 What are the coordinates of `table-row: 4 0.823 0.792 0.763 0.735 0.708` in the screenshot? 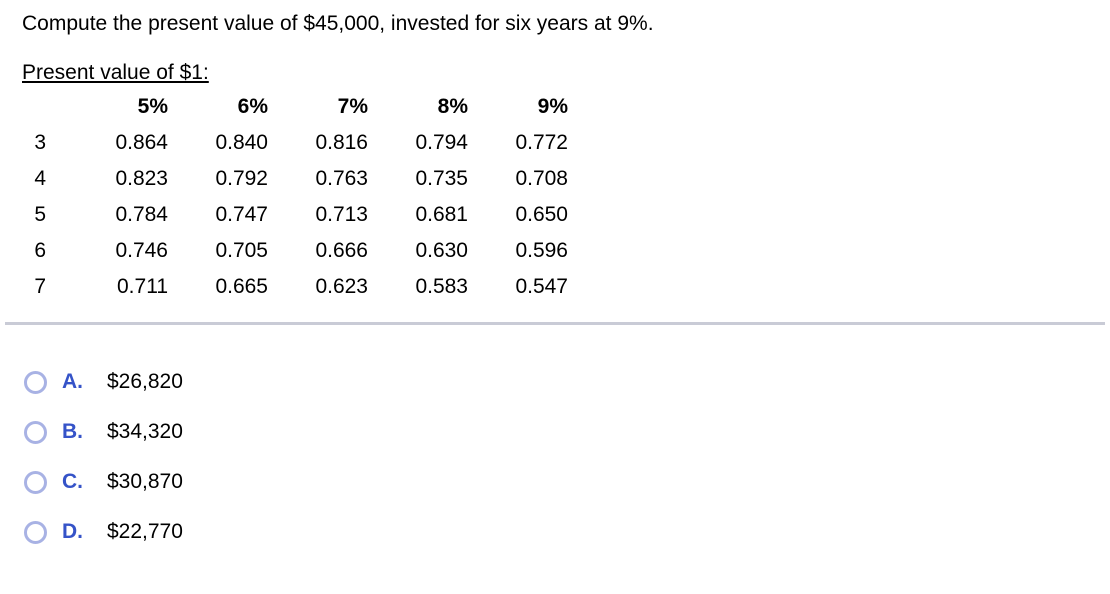 It's located at (295, 179).